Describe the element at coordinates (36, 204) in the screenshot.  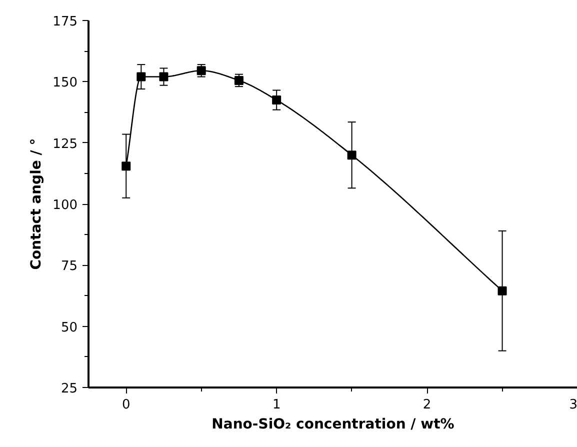
I see `y-axis-title: Contact angle / °` at that location.